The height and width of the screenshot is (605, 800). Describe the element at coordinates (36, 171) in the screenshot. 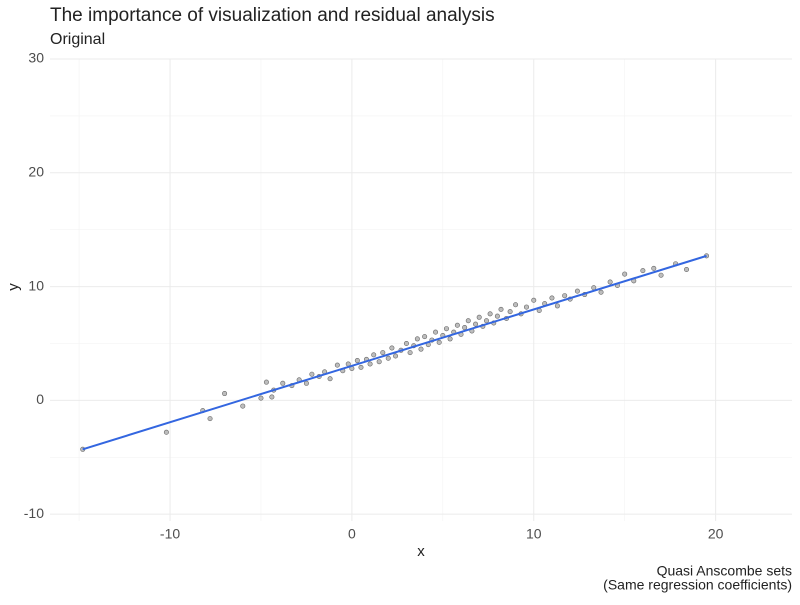

I see `y-tick-label: 20` at that location.